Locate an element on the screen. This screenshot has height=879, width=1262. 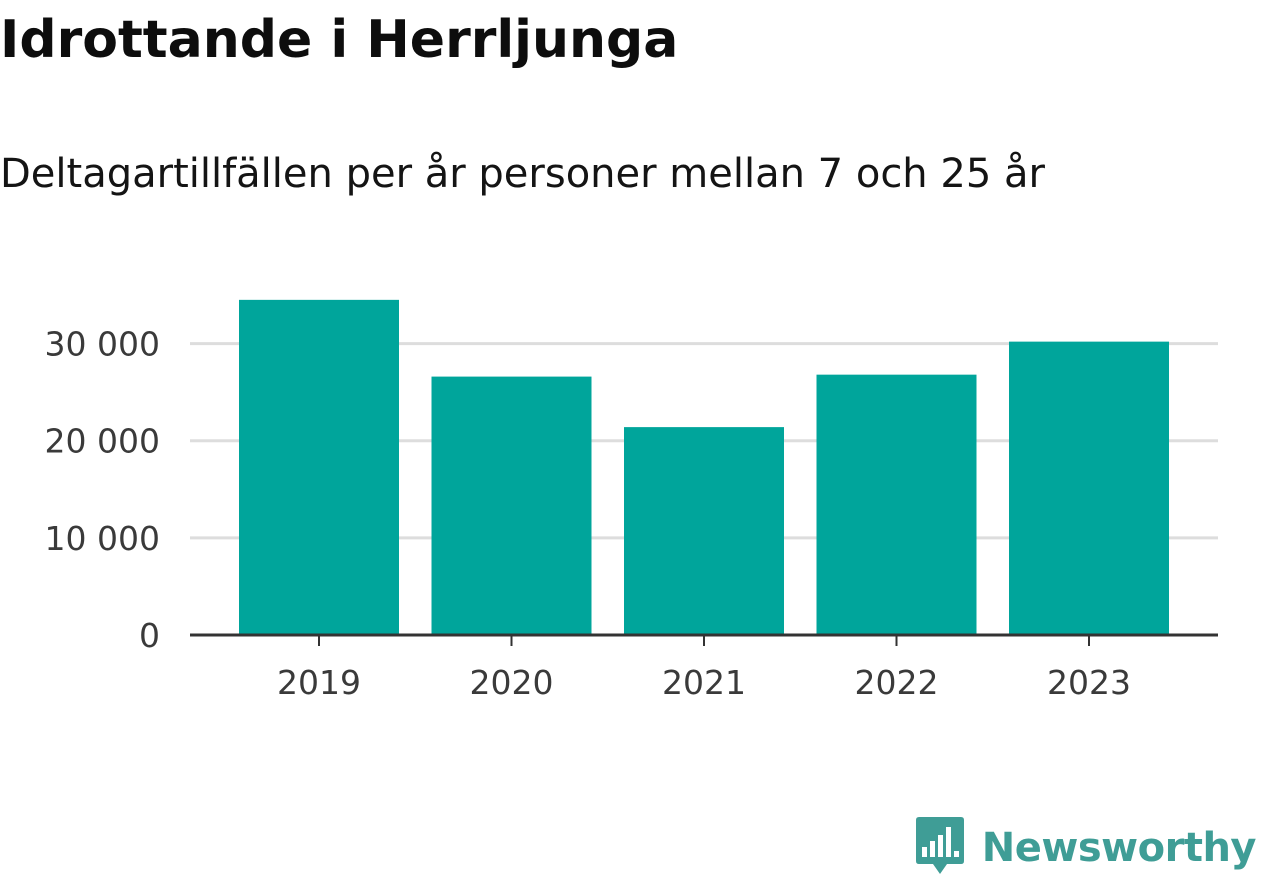
bar-2023 is located at coordinates (1089, 488).